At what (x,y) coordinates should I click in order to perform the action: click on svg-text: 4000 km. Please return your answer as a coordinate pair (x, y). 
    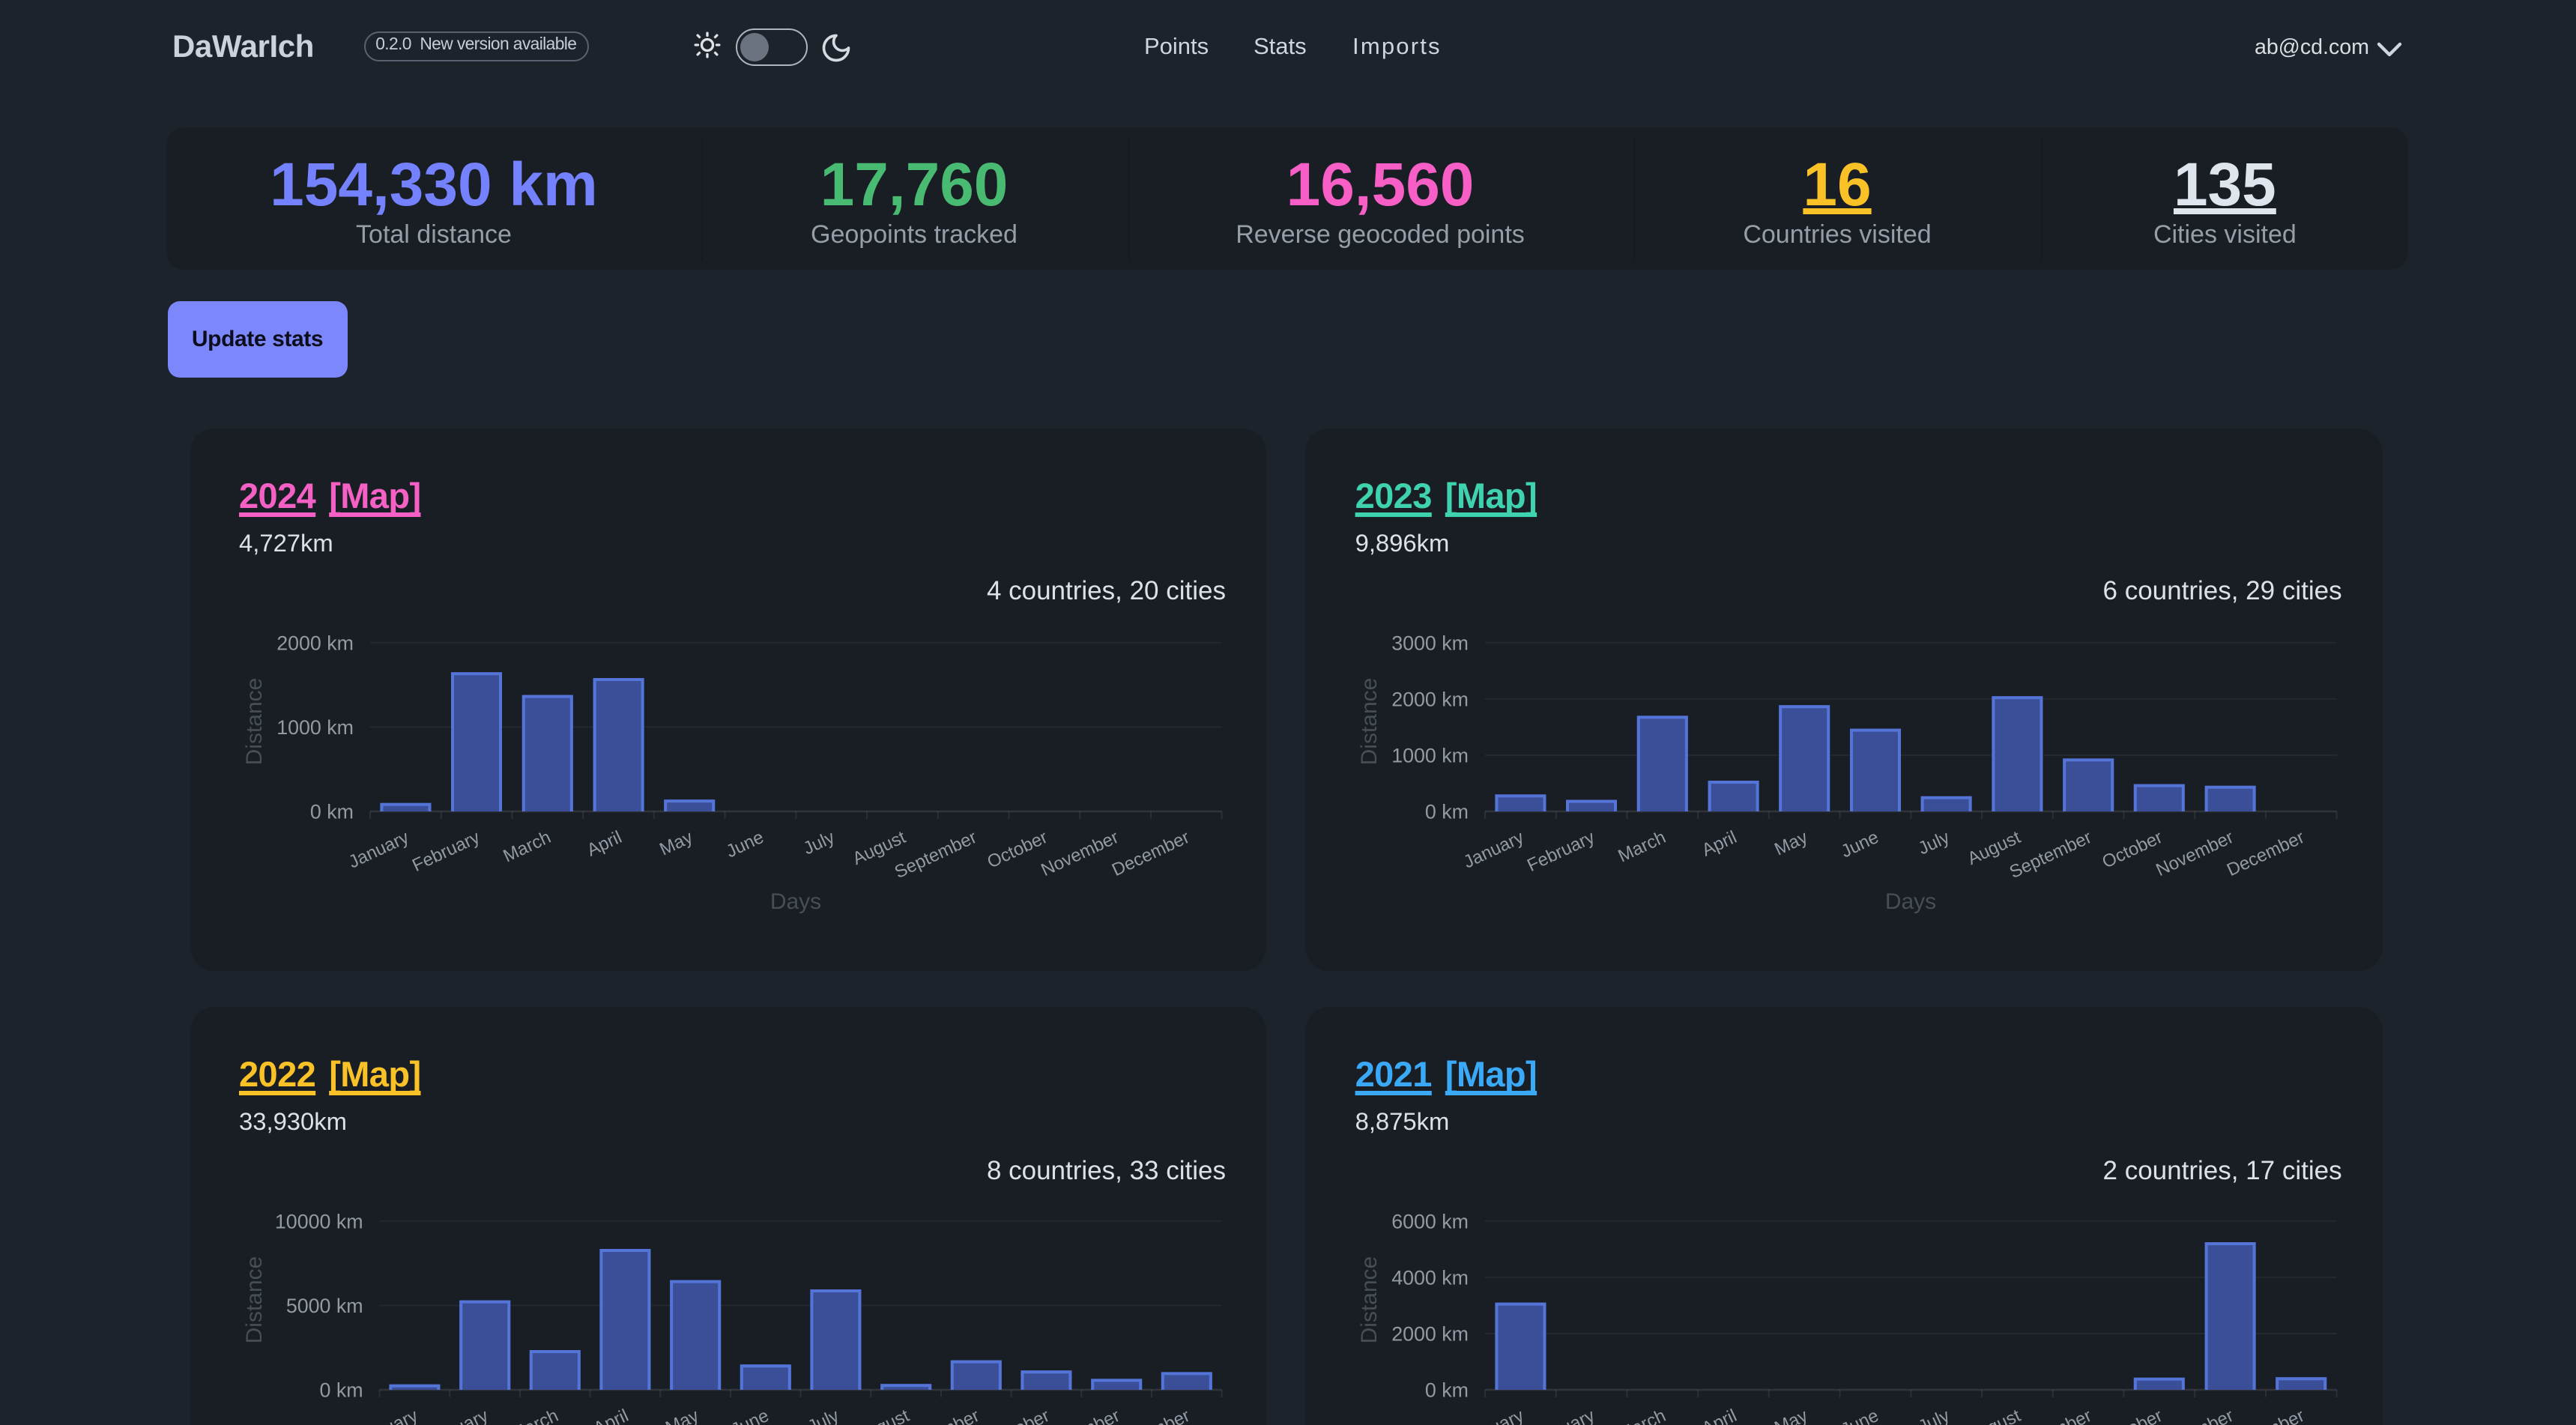
    Looking at the image, I should click on (1430, 1277).